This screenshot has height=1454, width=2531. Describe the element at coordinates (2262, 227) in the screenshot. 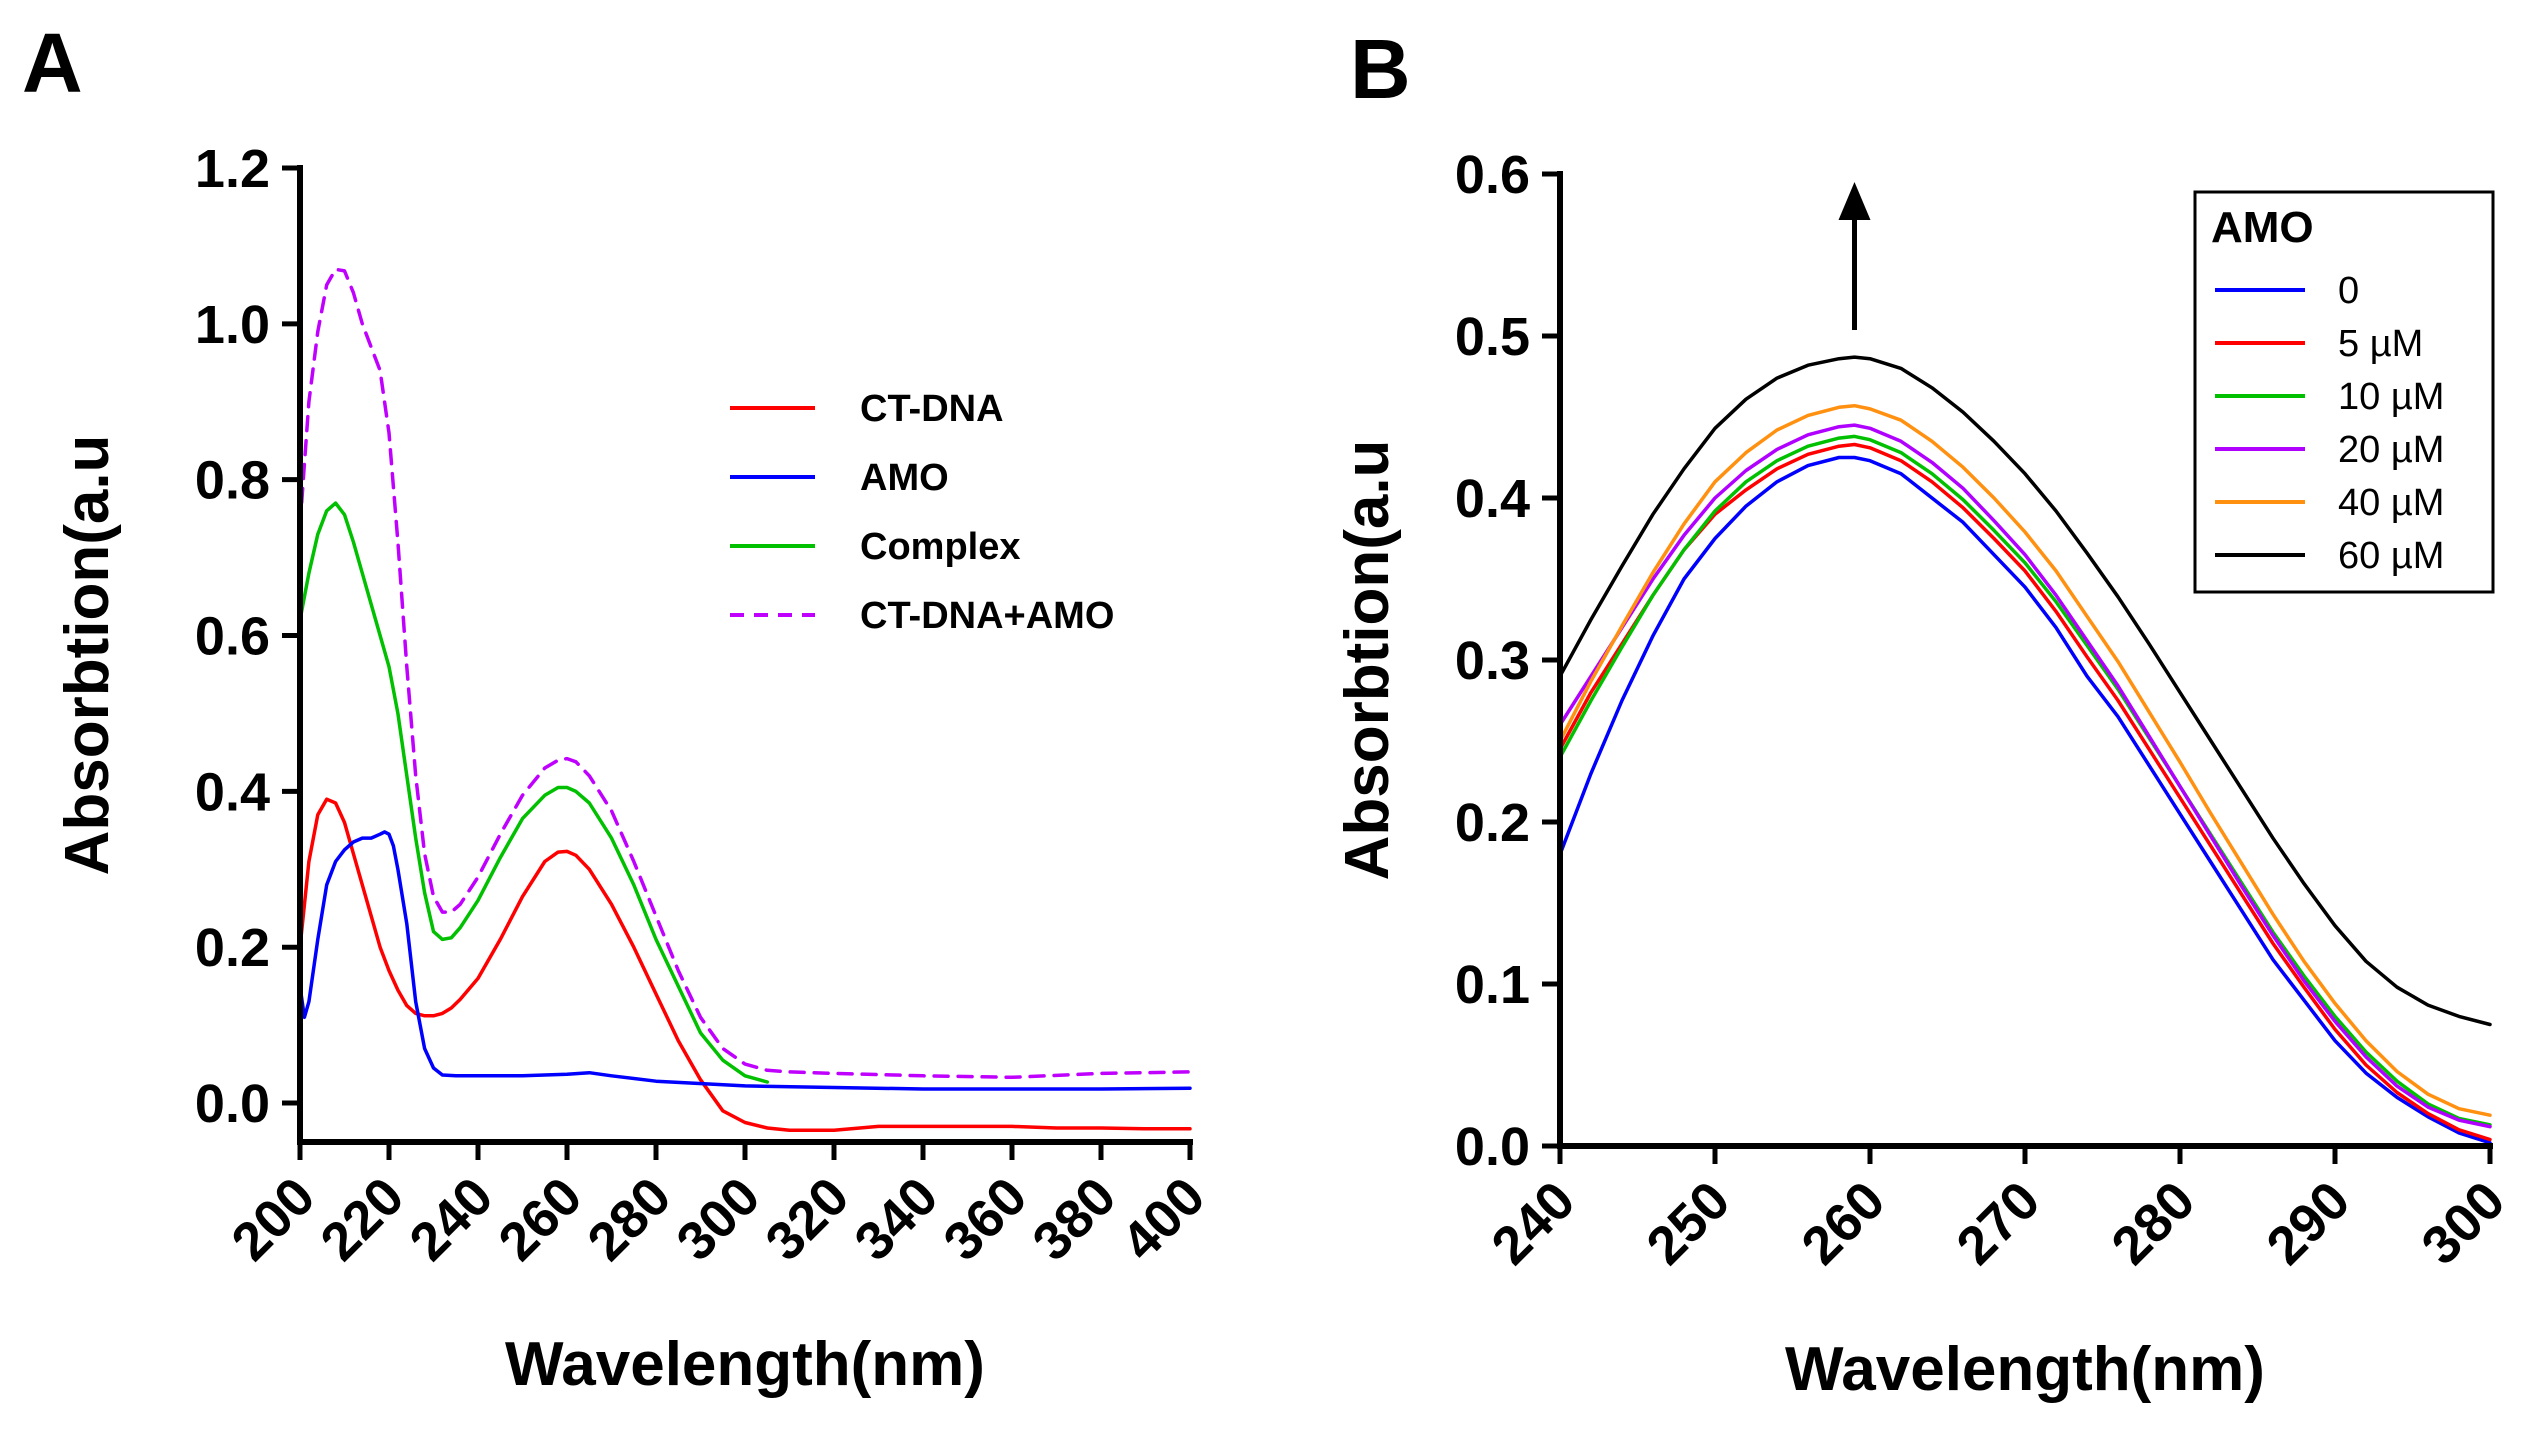

I see `legend-title: AMO` at that location.